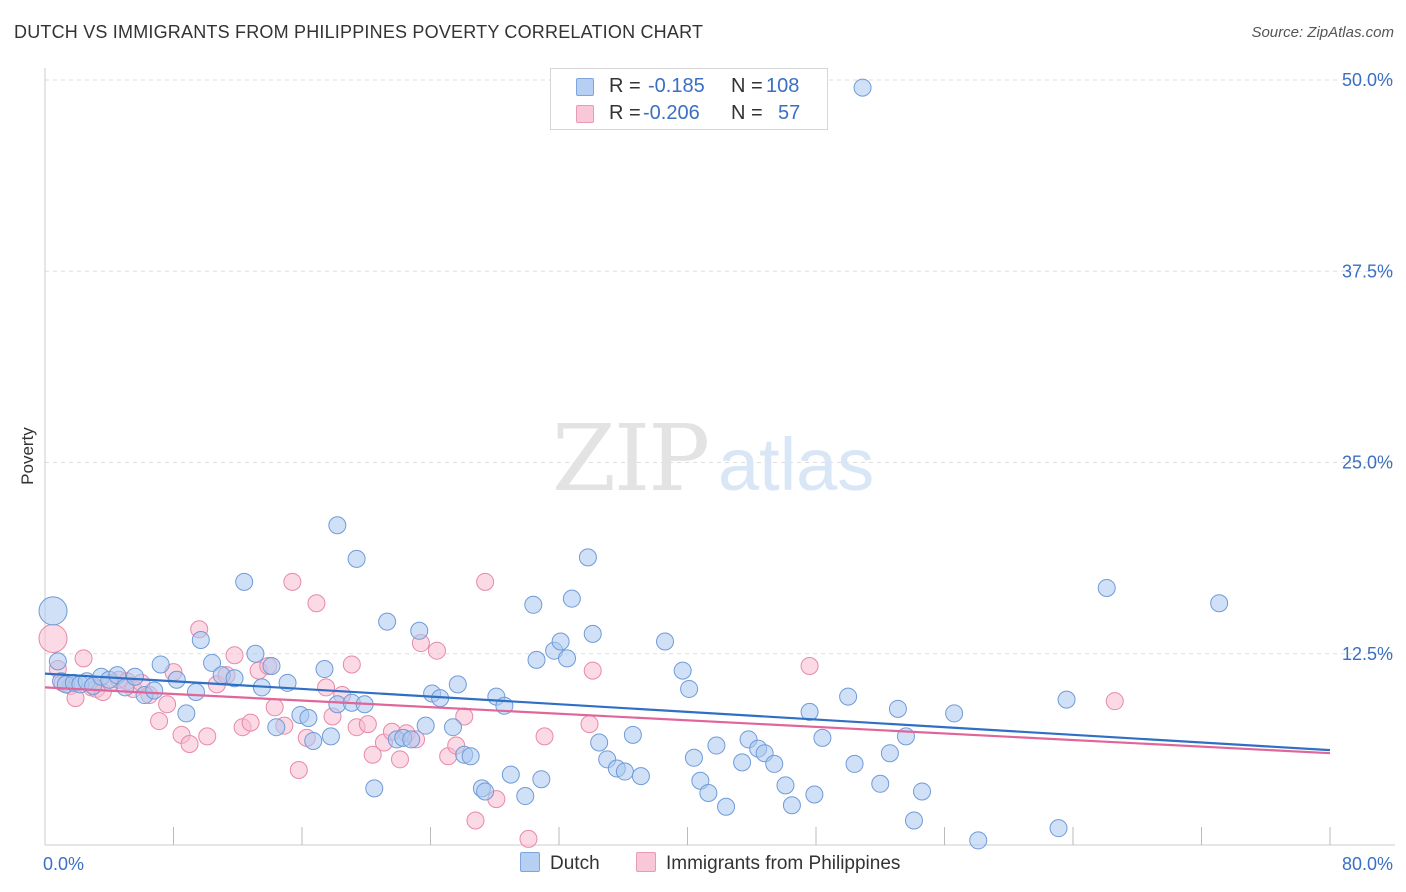  Describe the element at coordinates (63, 864) in the screenshot. I see `x-tick-label-min: 0.0%` at that location.